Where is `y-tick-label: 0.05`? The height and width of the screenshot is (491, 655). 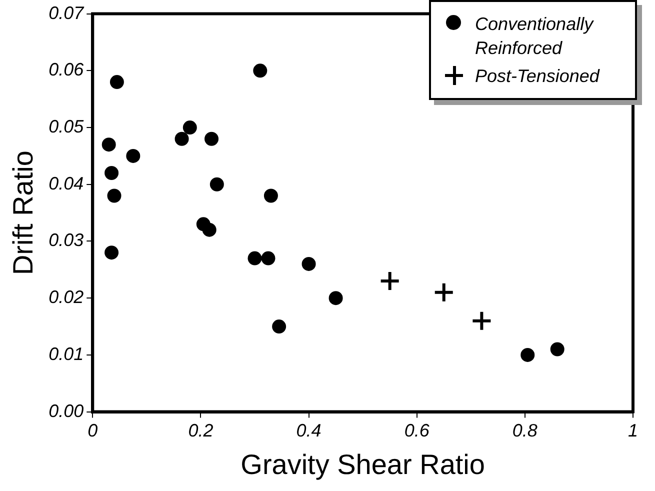 y-tick-label: 0.05 is located at coordinates (66, 126).